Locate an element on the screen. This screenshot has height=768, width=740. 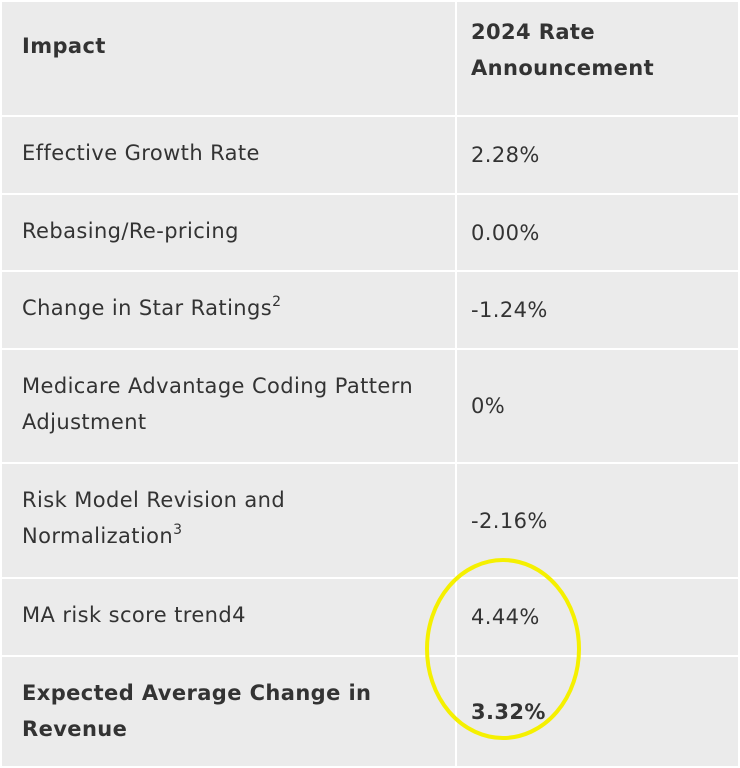
table-row: Change in Star Ratings2 -1.24% is located at coordinates (370, 310).